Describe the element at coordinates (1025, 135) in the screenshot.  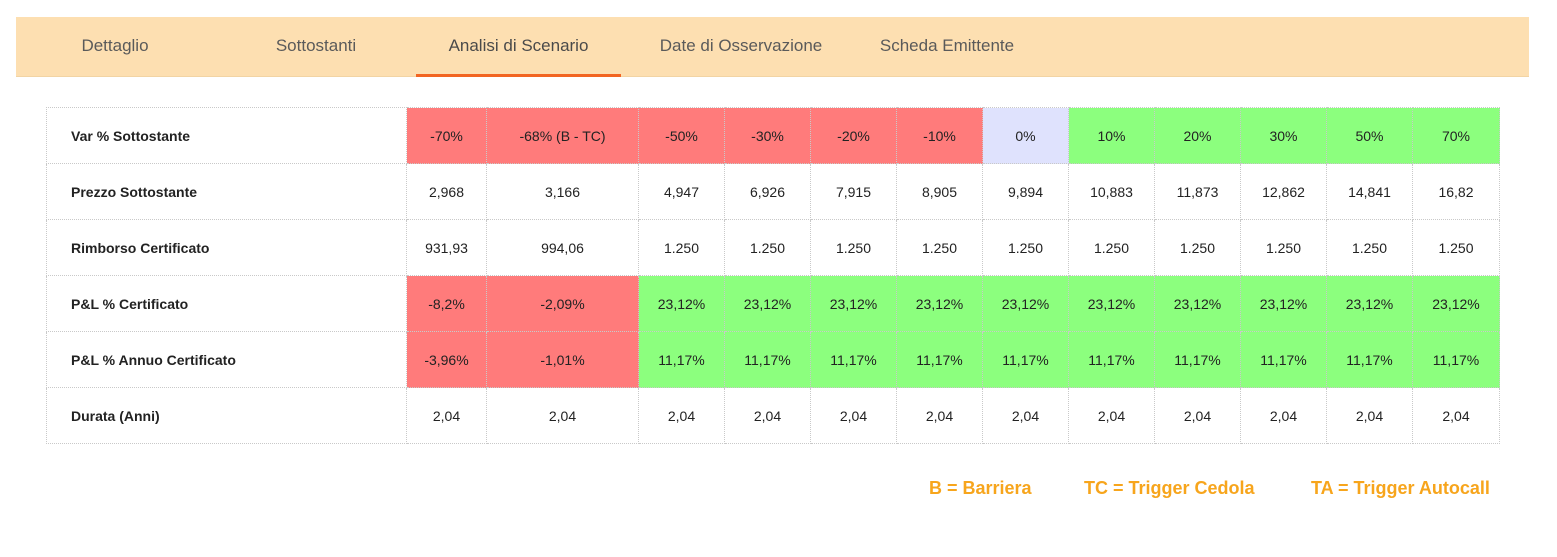
I see `table-cell: 0%` at that location.